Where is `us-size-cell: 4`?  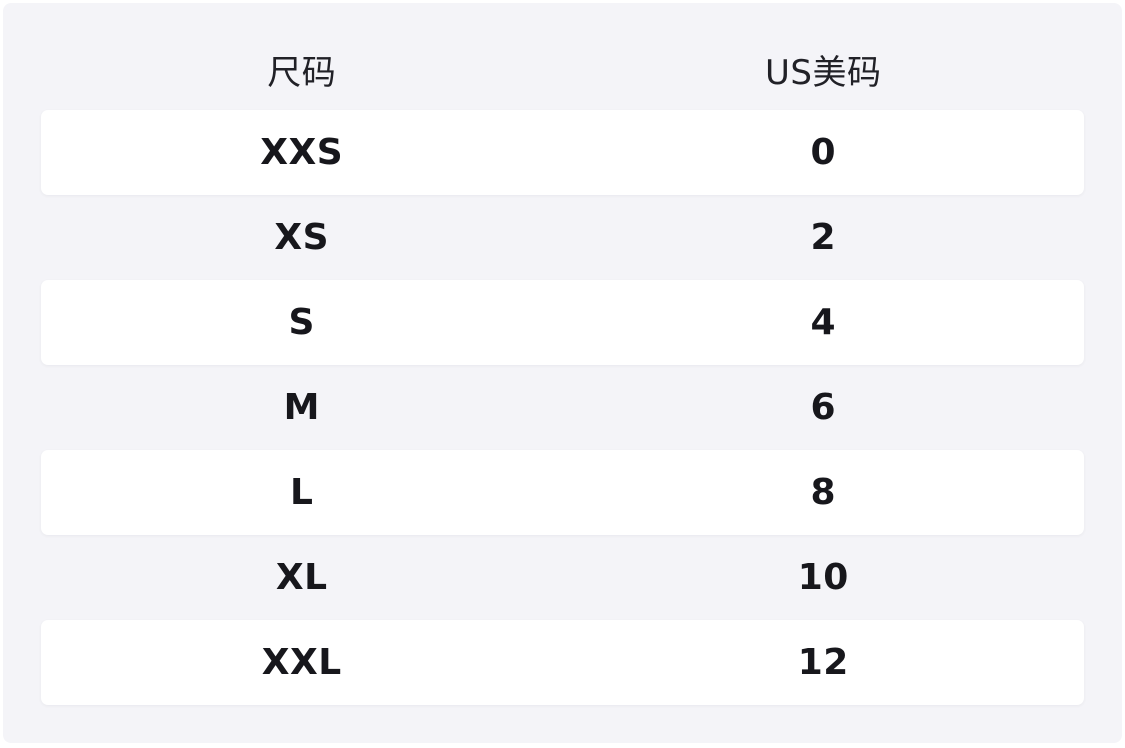 us-size-cell: 4 is located at coordinates (823, 322).